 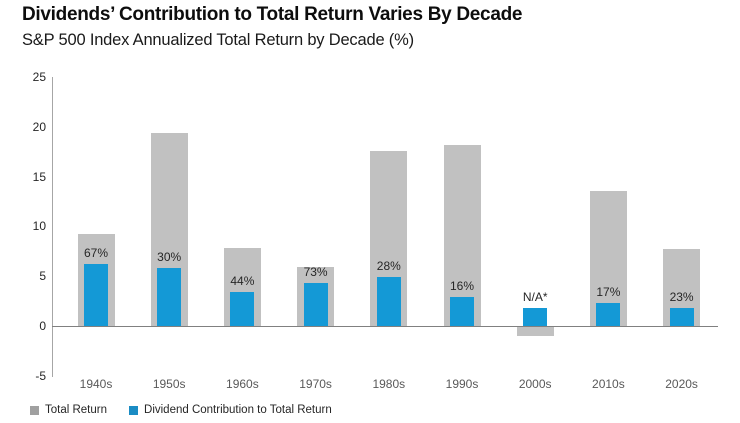 What do you see at coordinates (42, 276) in the screenshot?
I see `y-axis-tick-label: 5` at bounding box center [42, 276].